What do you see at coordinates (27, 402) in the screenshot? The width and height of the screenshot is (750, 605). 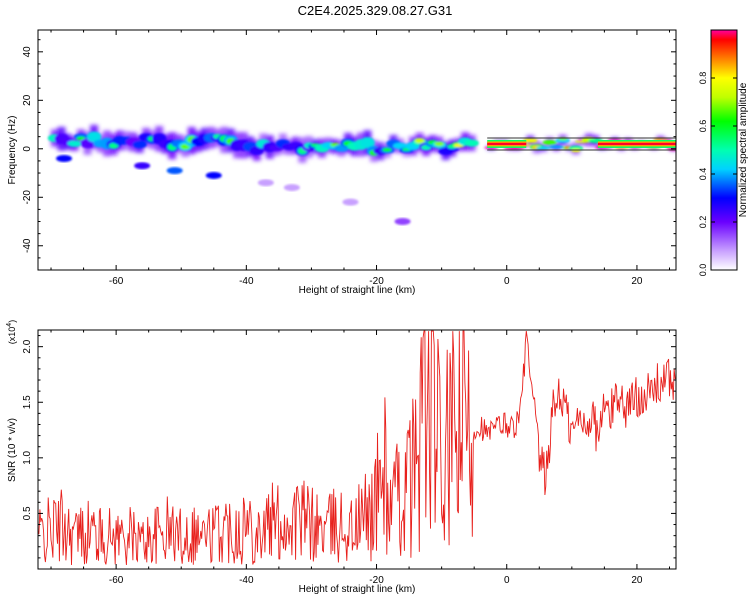 I see `y-tick-label: 1.5` at bounding box center [27, 402].